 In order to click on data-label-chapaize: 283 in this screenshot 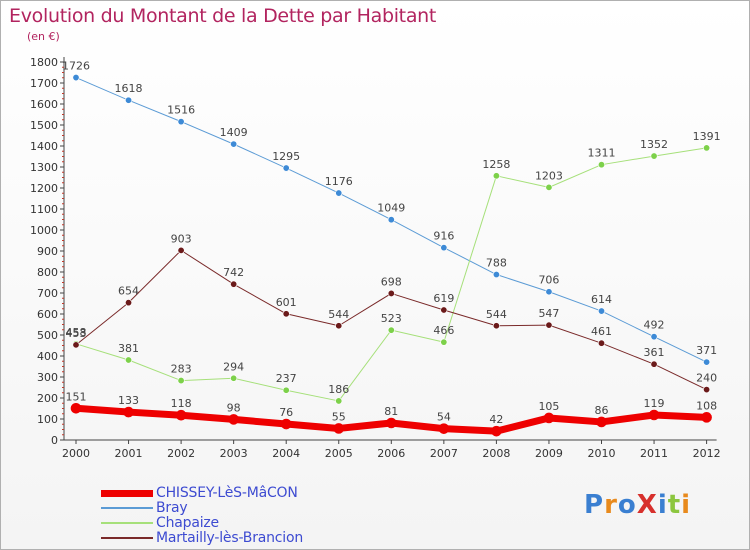, I will do `click(181, 369)`.